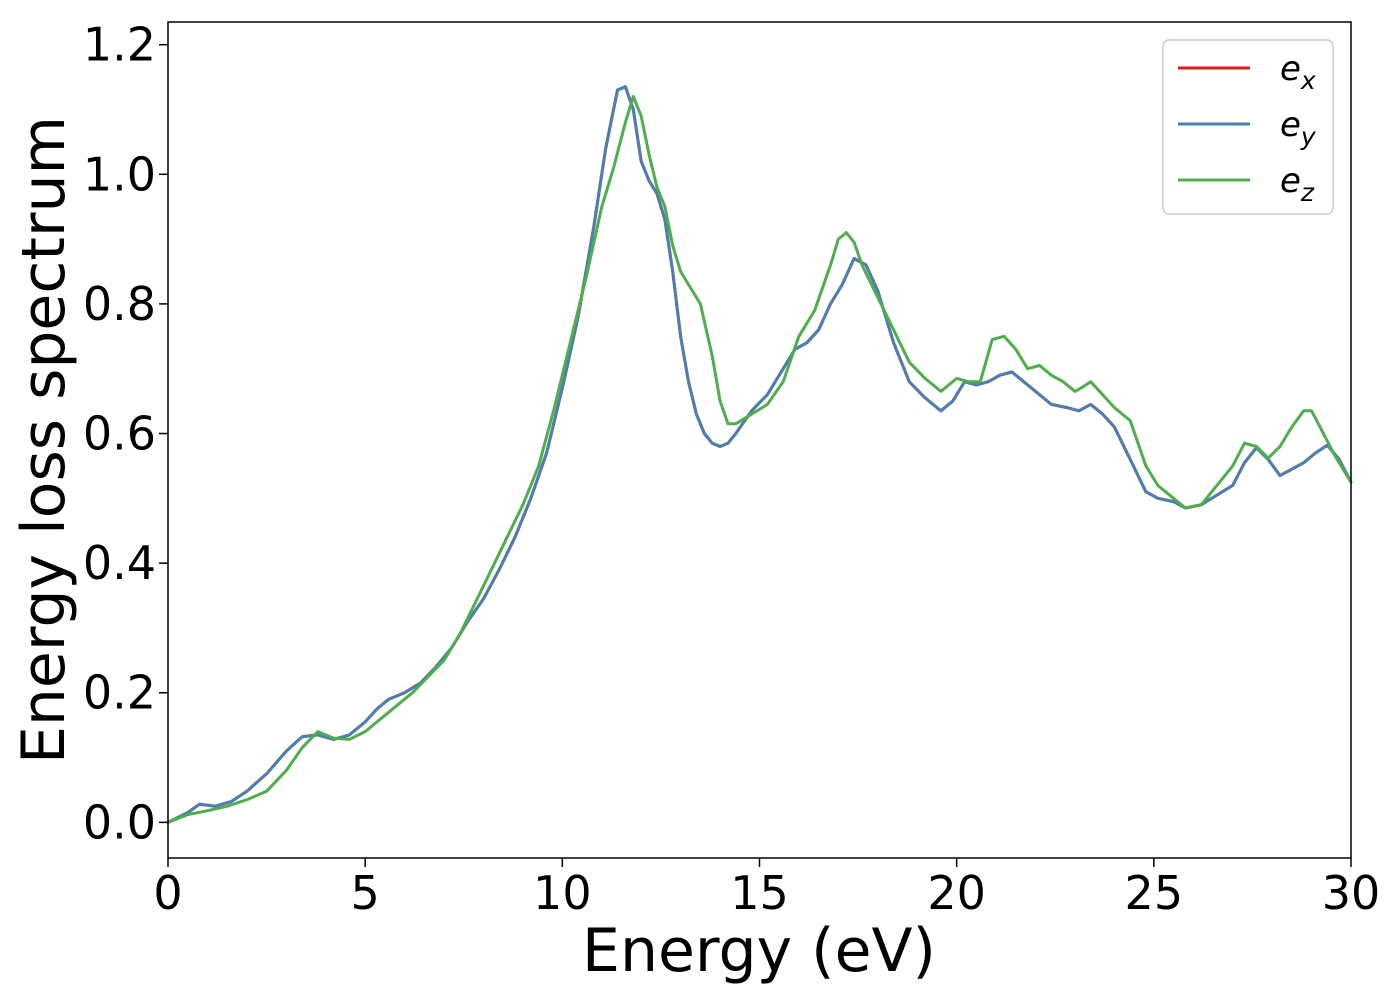 The height and width of the screenshot is (1000, 1400). I want to click on y-tick-label: 0.6, so click(119, 434).